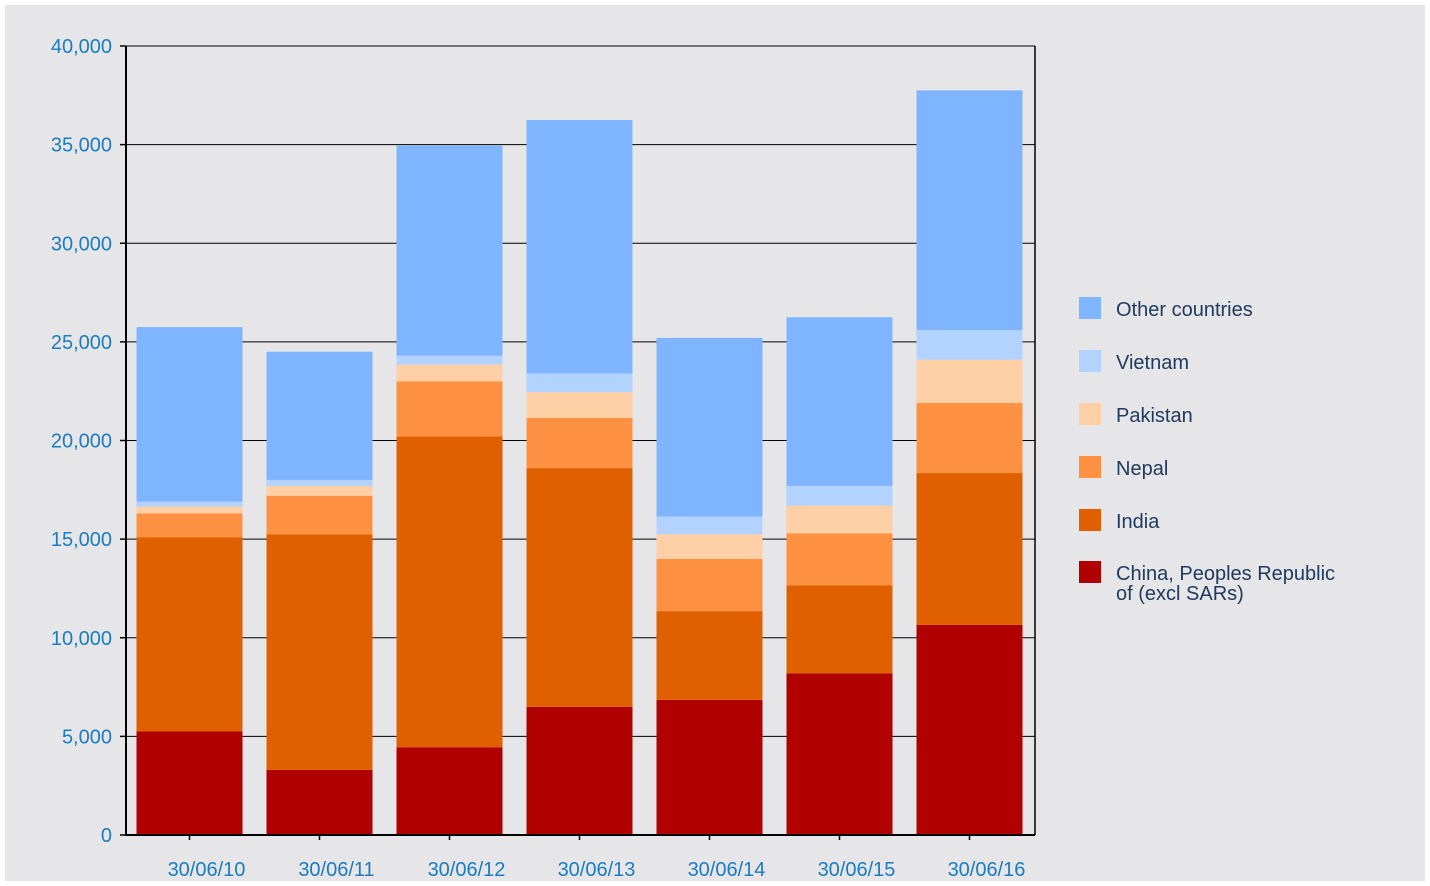 The width and height of the screenshot is (1430, 886). What do you see at coordinates (336, 870) in the screenshot?
I see `x-tick-label: 30/06/11` at bounding box center [336, 870].